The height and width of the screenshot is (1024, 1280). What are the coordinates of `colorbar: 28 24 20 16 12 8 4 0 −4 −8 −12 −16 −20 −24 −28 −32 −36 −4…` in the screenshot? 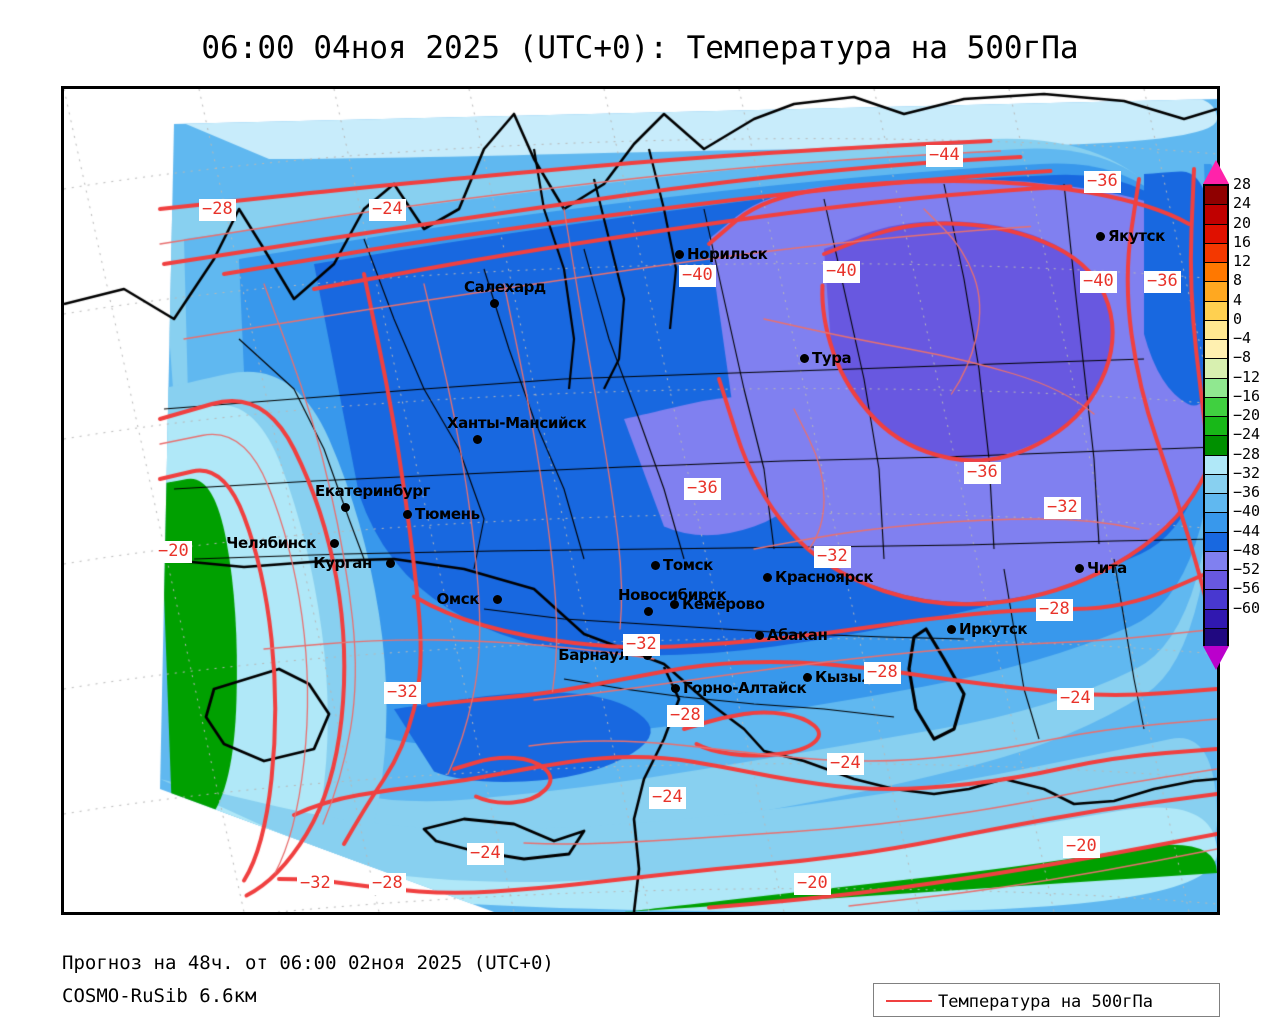 It's located at (1231, 415).